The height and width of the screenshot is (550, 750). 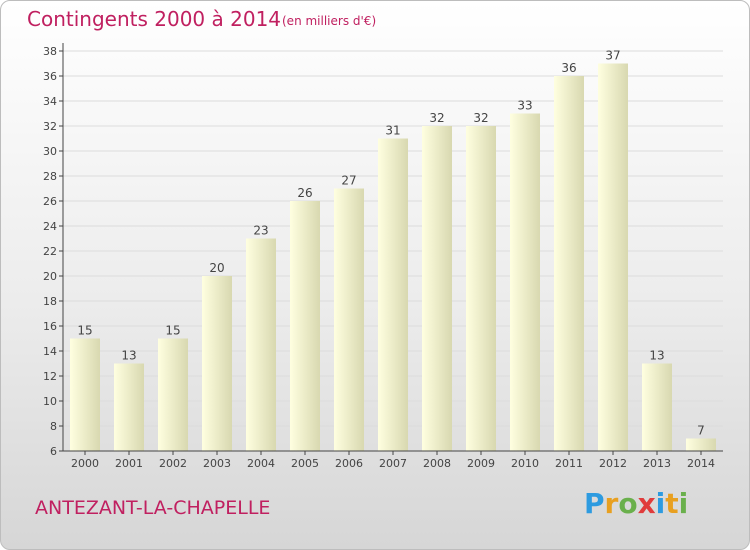 What do you see at coordinates (50, 226) in the screenshot?
I see `y-tick-label: 24` at bounding box center [50, 226].